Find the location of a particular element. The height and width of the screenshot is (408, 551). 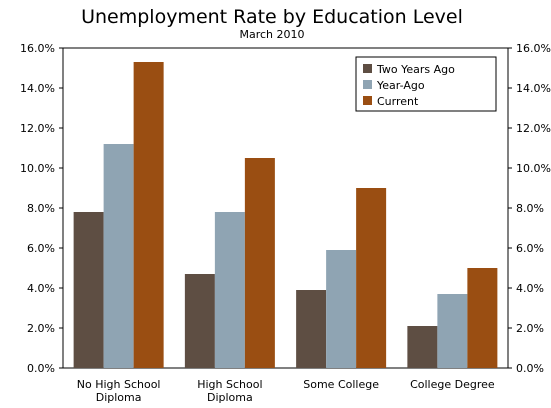

y-tick-label-right: 0.0% is located at coordinates (530, 368).